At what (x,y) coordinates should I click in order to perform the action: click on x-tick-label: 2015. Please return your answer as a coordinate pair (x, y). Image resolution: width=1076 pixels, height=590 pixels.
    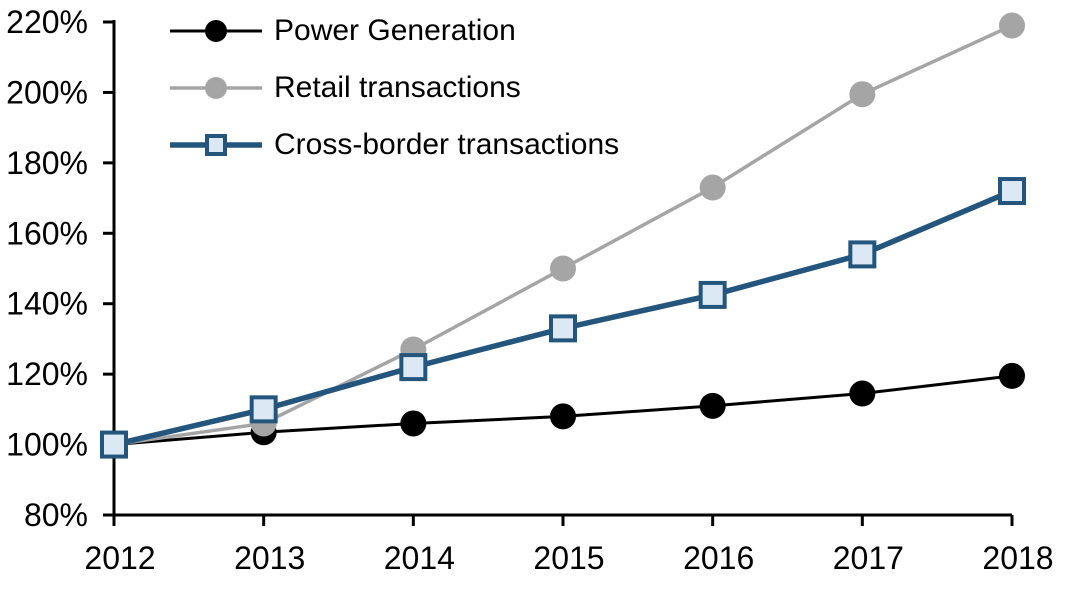
    Looking at the image, I should click on (568, 558).